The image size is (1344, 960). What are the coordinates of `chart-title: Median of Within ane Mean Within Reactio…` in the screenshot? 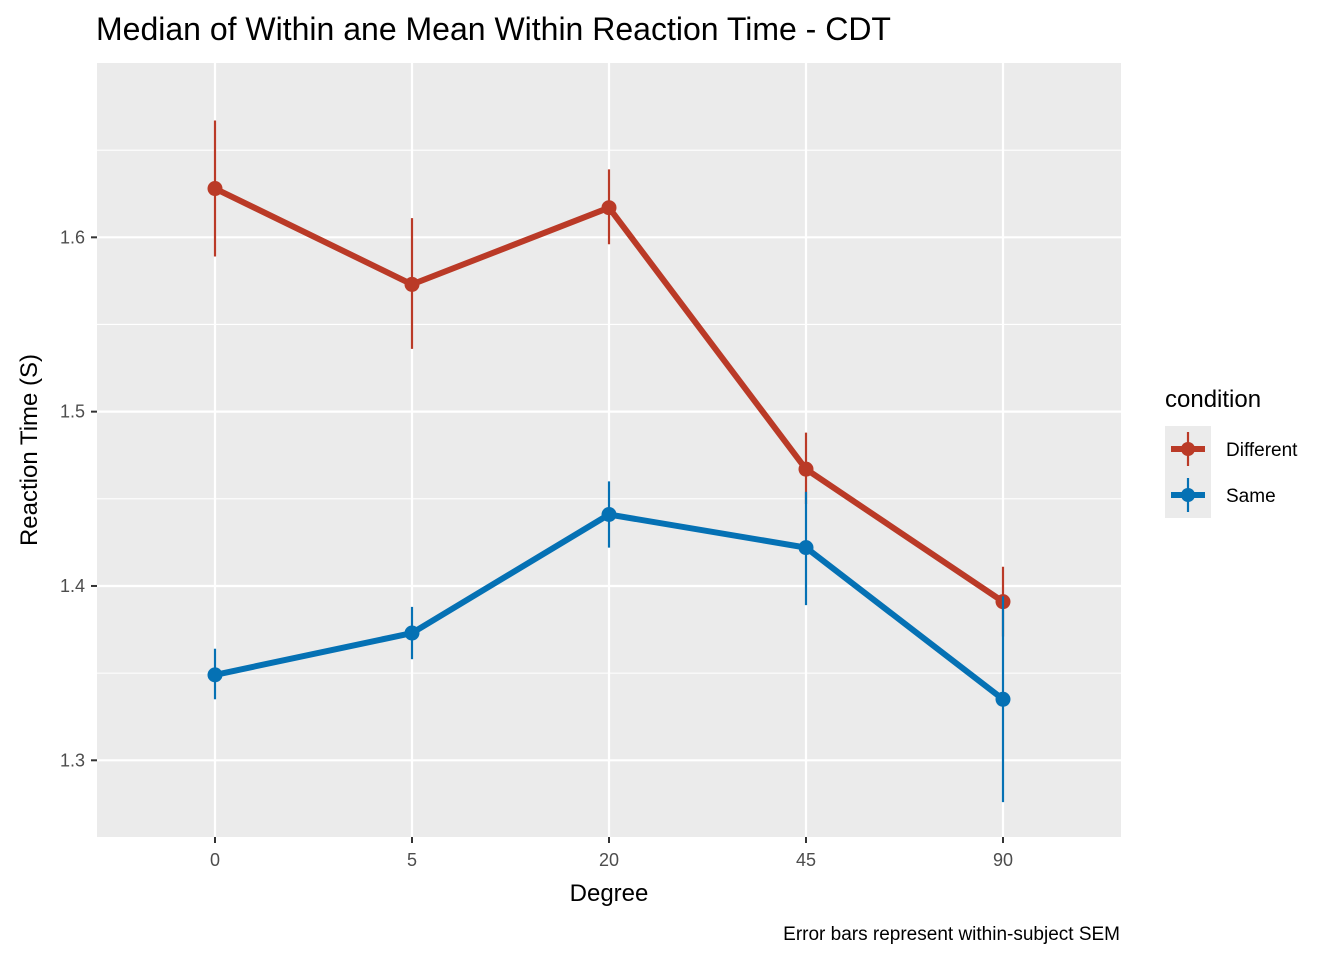 It's located at (493, 29).